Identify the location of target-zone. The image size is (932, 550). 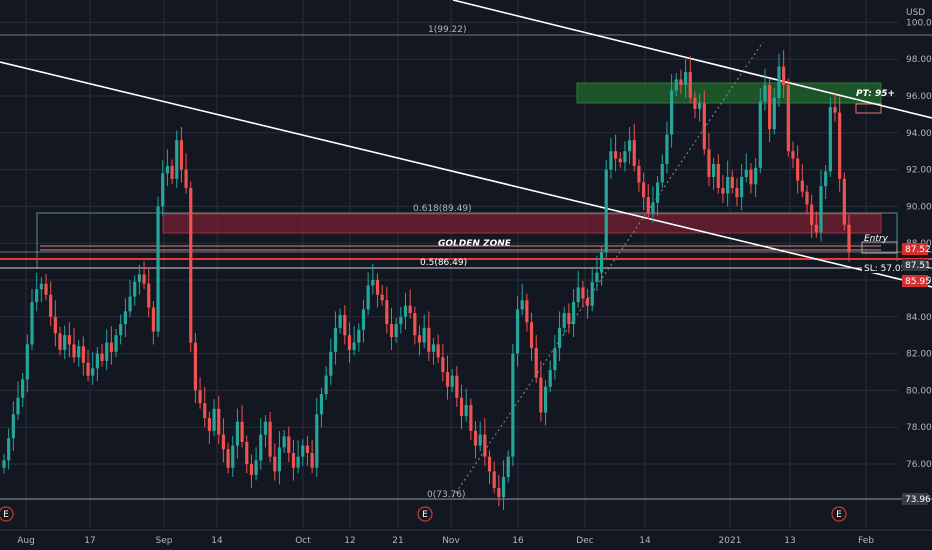
(729, 93).